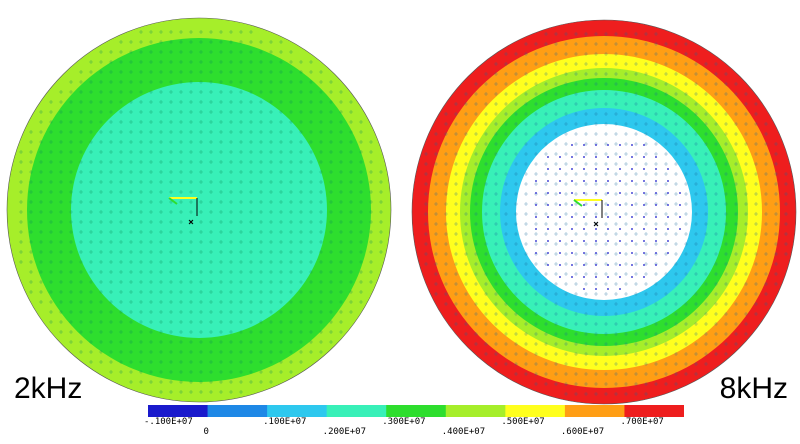 The image size is (800, 444). I want to click on legend-tick-label: .400E+07, so click(463, 432).